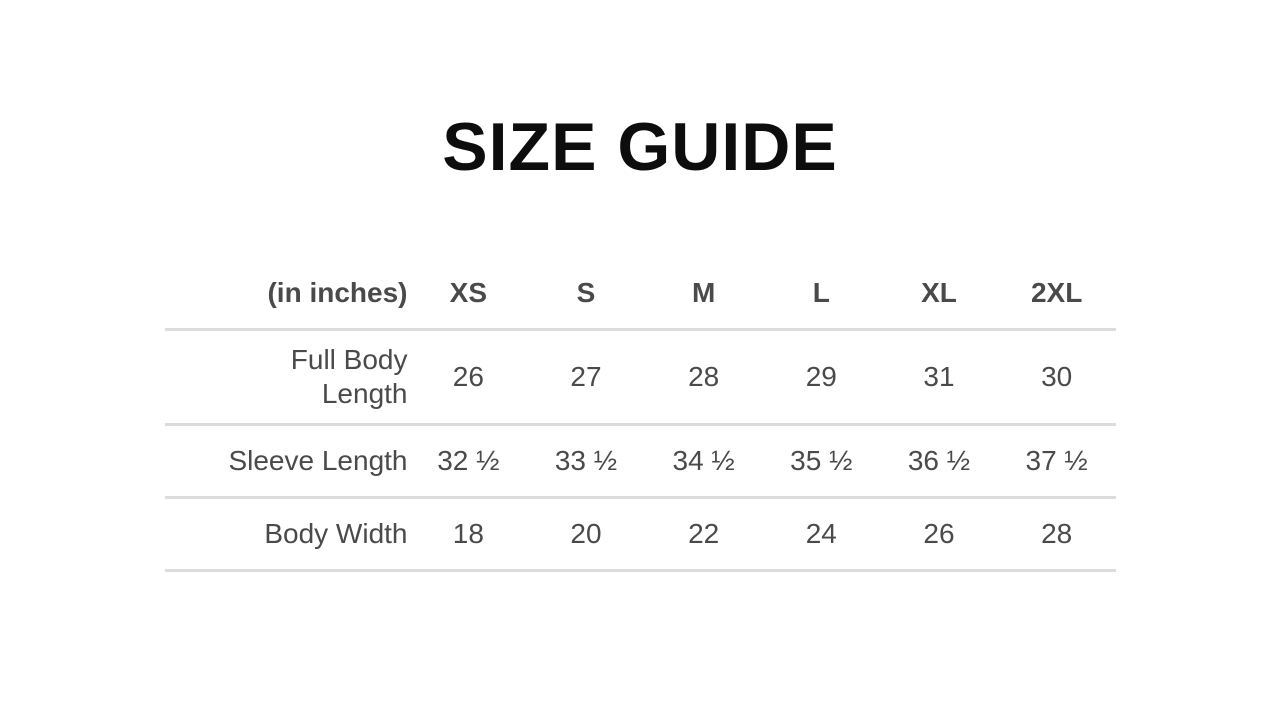 This screenshot has width=1280, height=720. Describe the element at coordinates (1056, 285) in the screenshot. I see `column-header-2xl: 2XL` at that location.